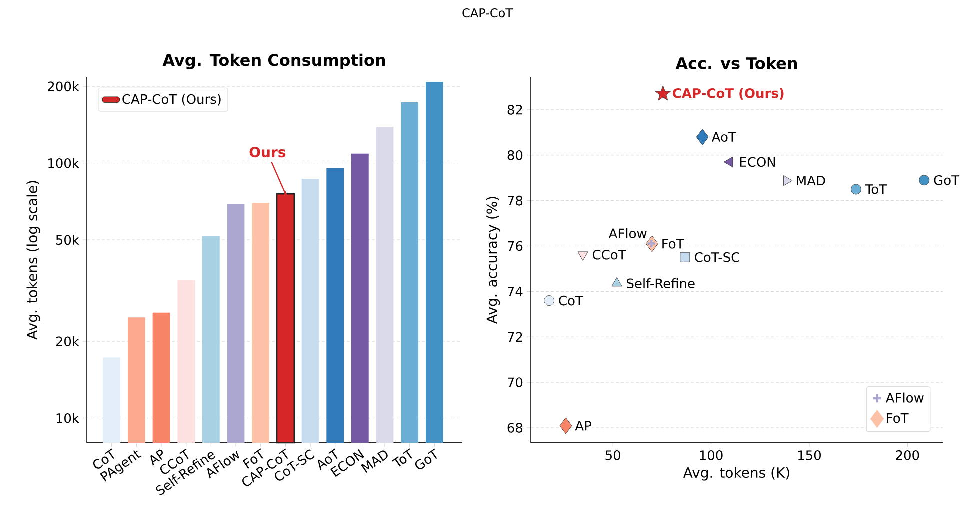 The width and height of the screenshot is (975, 521). What do you see at coordinates (64, 163) in the screenshot?
I see `y-tick-label: 100k` at bounding box center [64, 163].